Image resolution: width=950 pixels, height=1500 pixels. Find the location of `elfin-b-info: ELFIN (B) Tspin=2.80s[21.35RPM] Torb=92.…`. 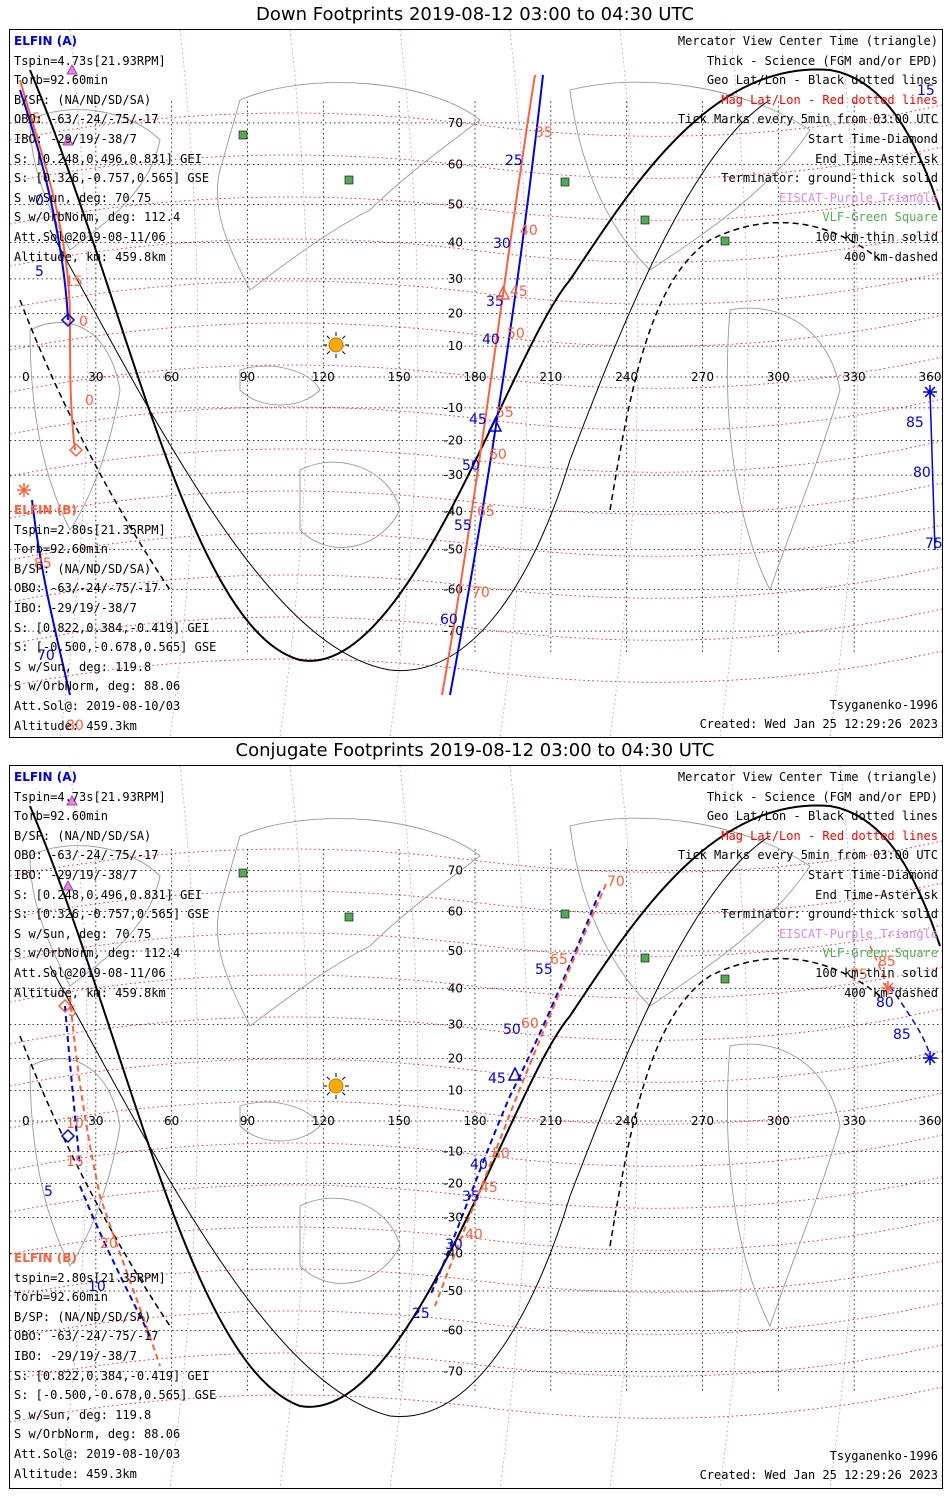

elfin-b-info: ELFIN (B) Tspin=2.80s[21.35RPM] Torb=92.… is located at coordinates (115, 618).